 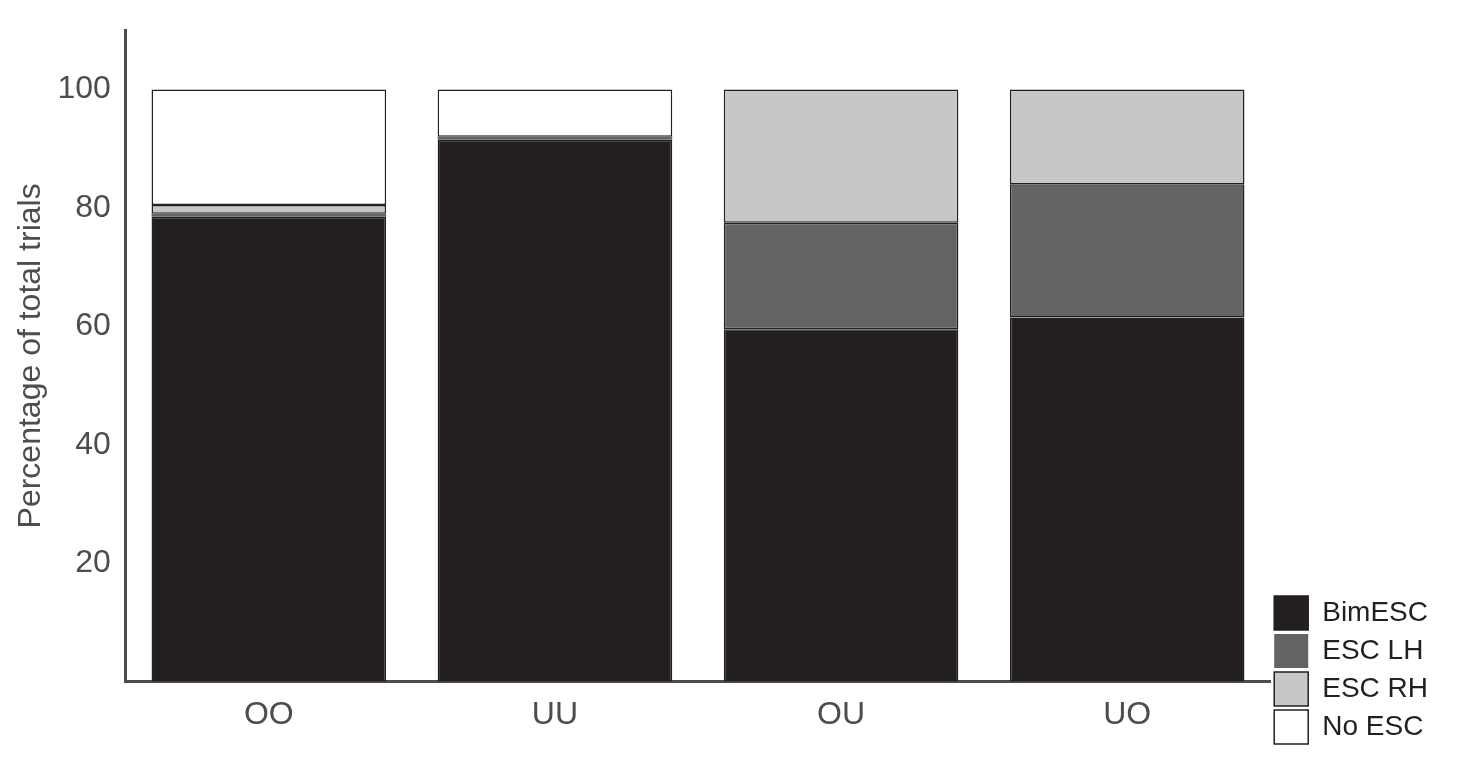 What do you see at coordinates (841, 712) in the screenshot?
I see `x-tick-label: OU` at bounding box center [841, 712].